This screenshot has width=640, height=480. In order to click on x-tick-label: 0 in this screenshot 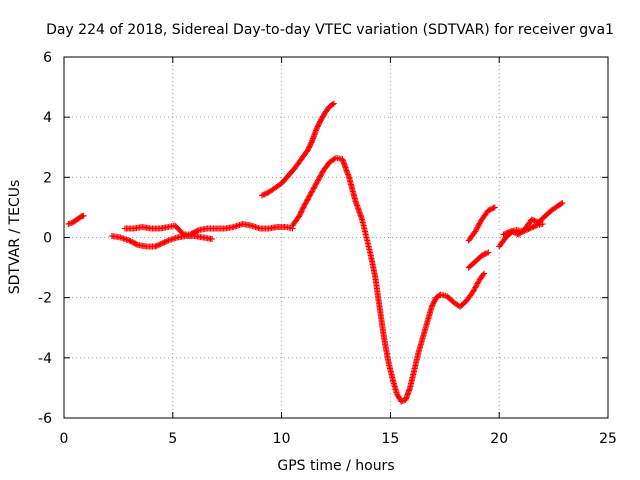, I will do `click(64, 439)`.